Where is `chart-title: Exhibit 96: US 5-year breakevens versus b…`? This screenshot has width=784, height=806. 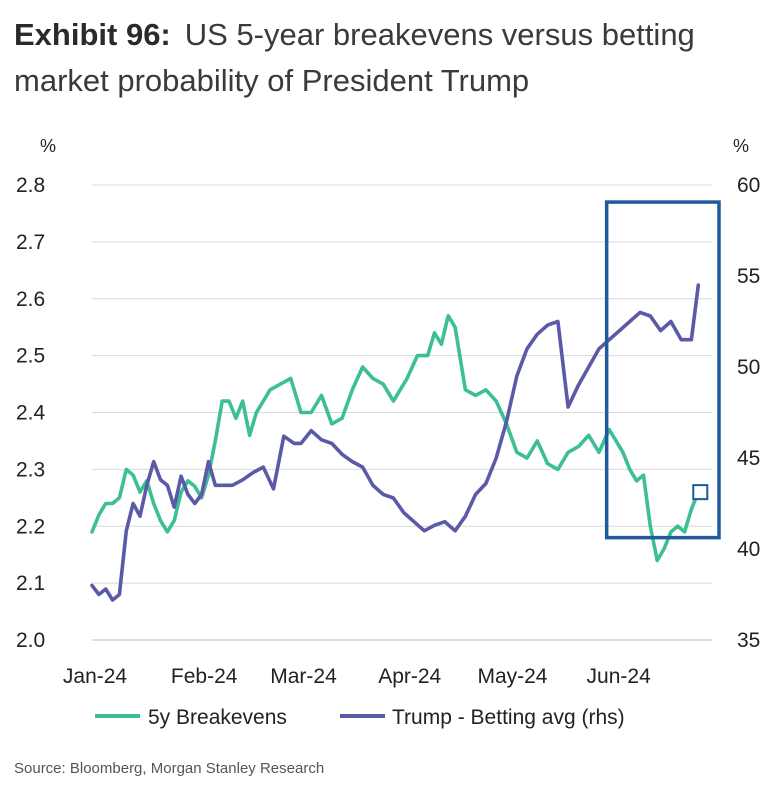
chart-title: Exhibit 96: US 5-year breakevens versus b… is located at coordinates (384, 58).